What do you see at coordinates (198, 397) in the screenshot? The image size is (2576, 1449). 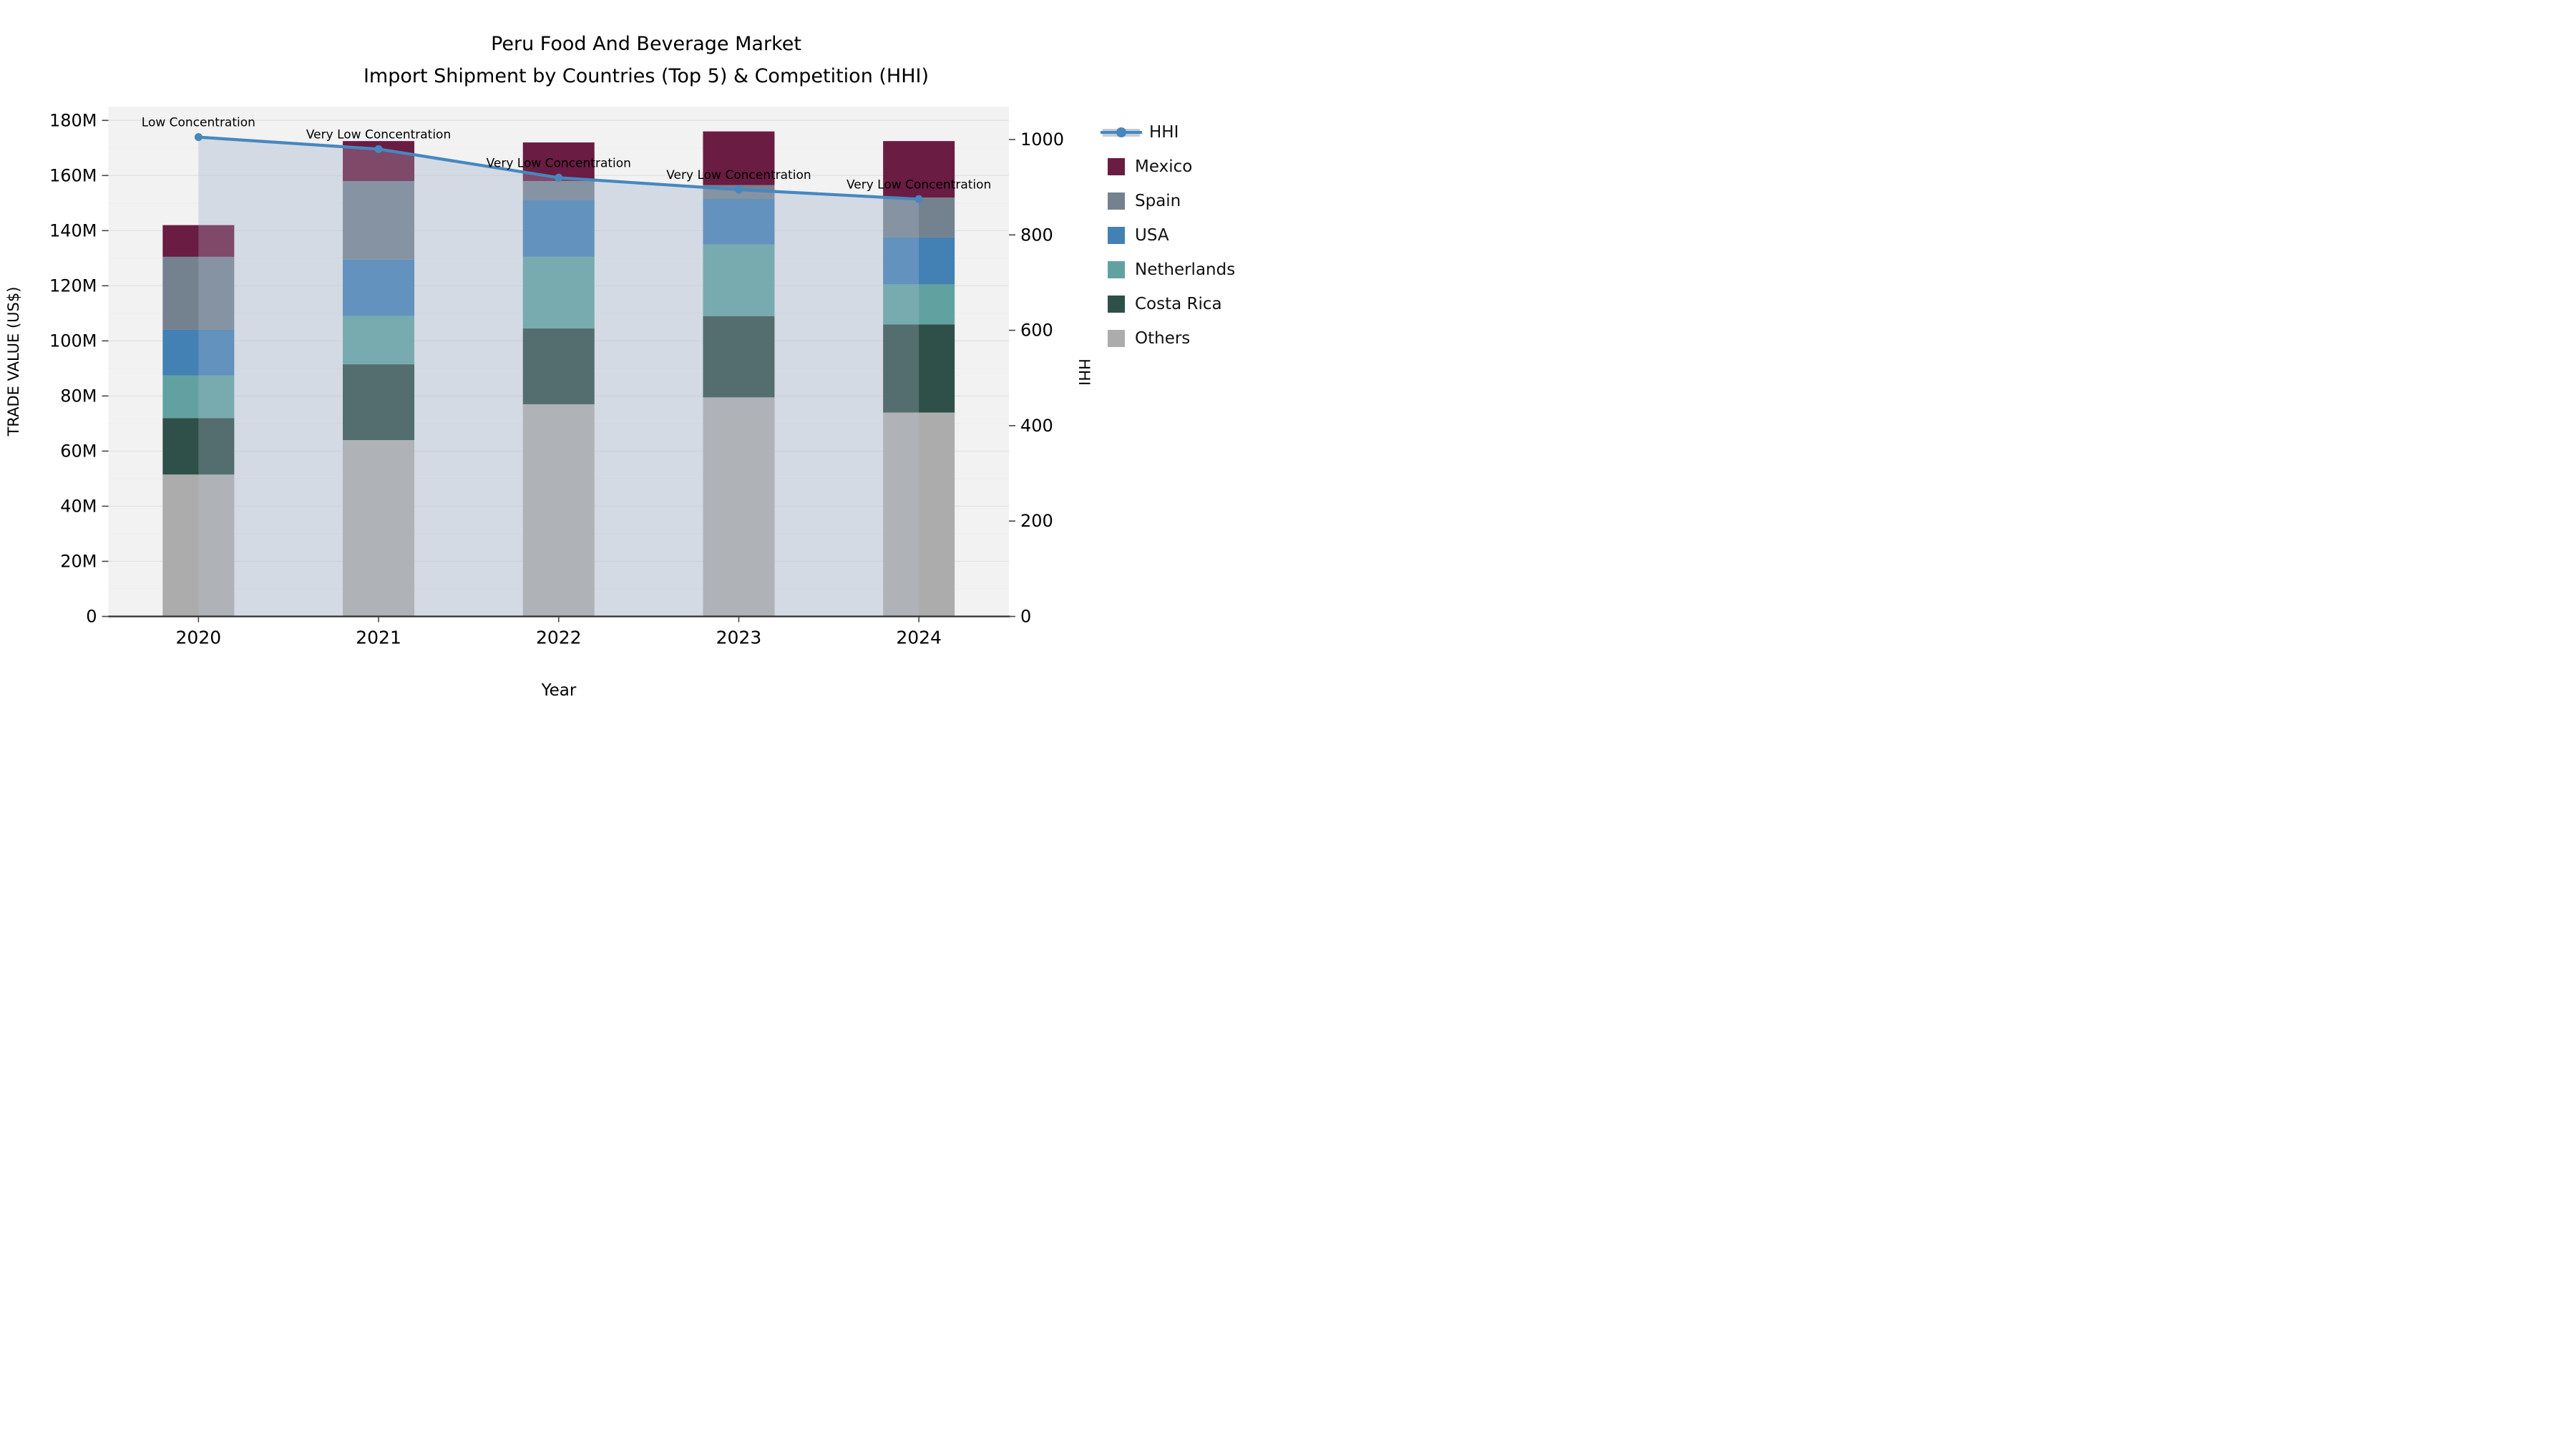 I see `bar-segment-netherlands-2020` at bounding box center [198, 397].